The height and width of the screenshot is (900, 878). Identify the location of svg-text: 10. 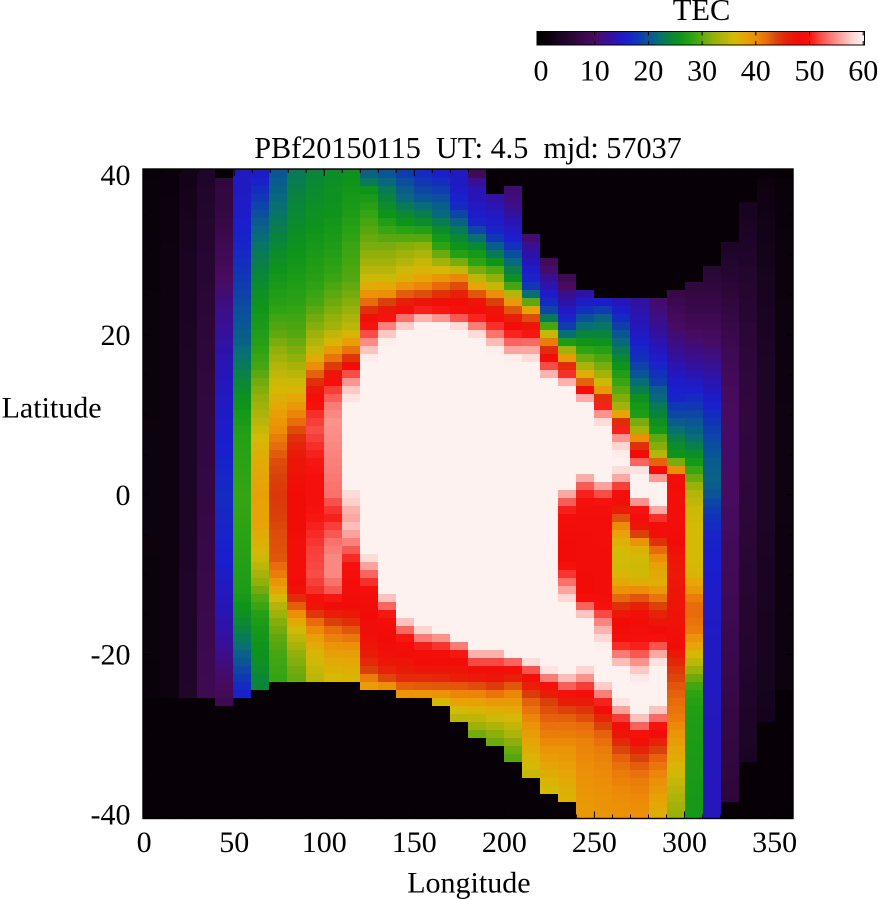
(595, 71).